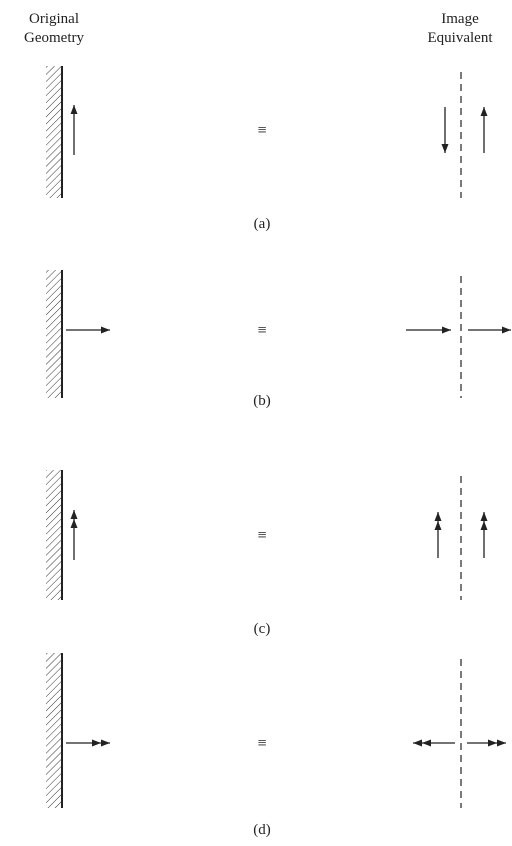  What do you see at coordinates (54, 29) in the screenshot?
I see `original-geometry-heading: Original Geometry` at bounding box center [54, 29].